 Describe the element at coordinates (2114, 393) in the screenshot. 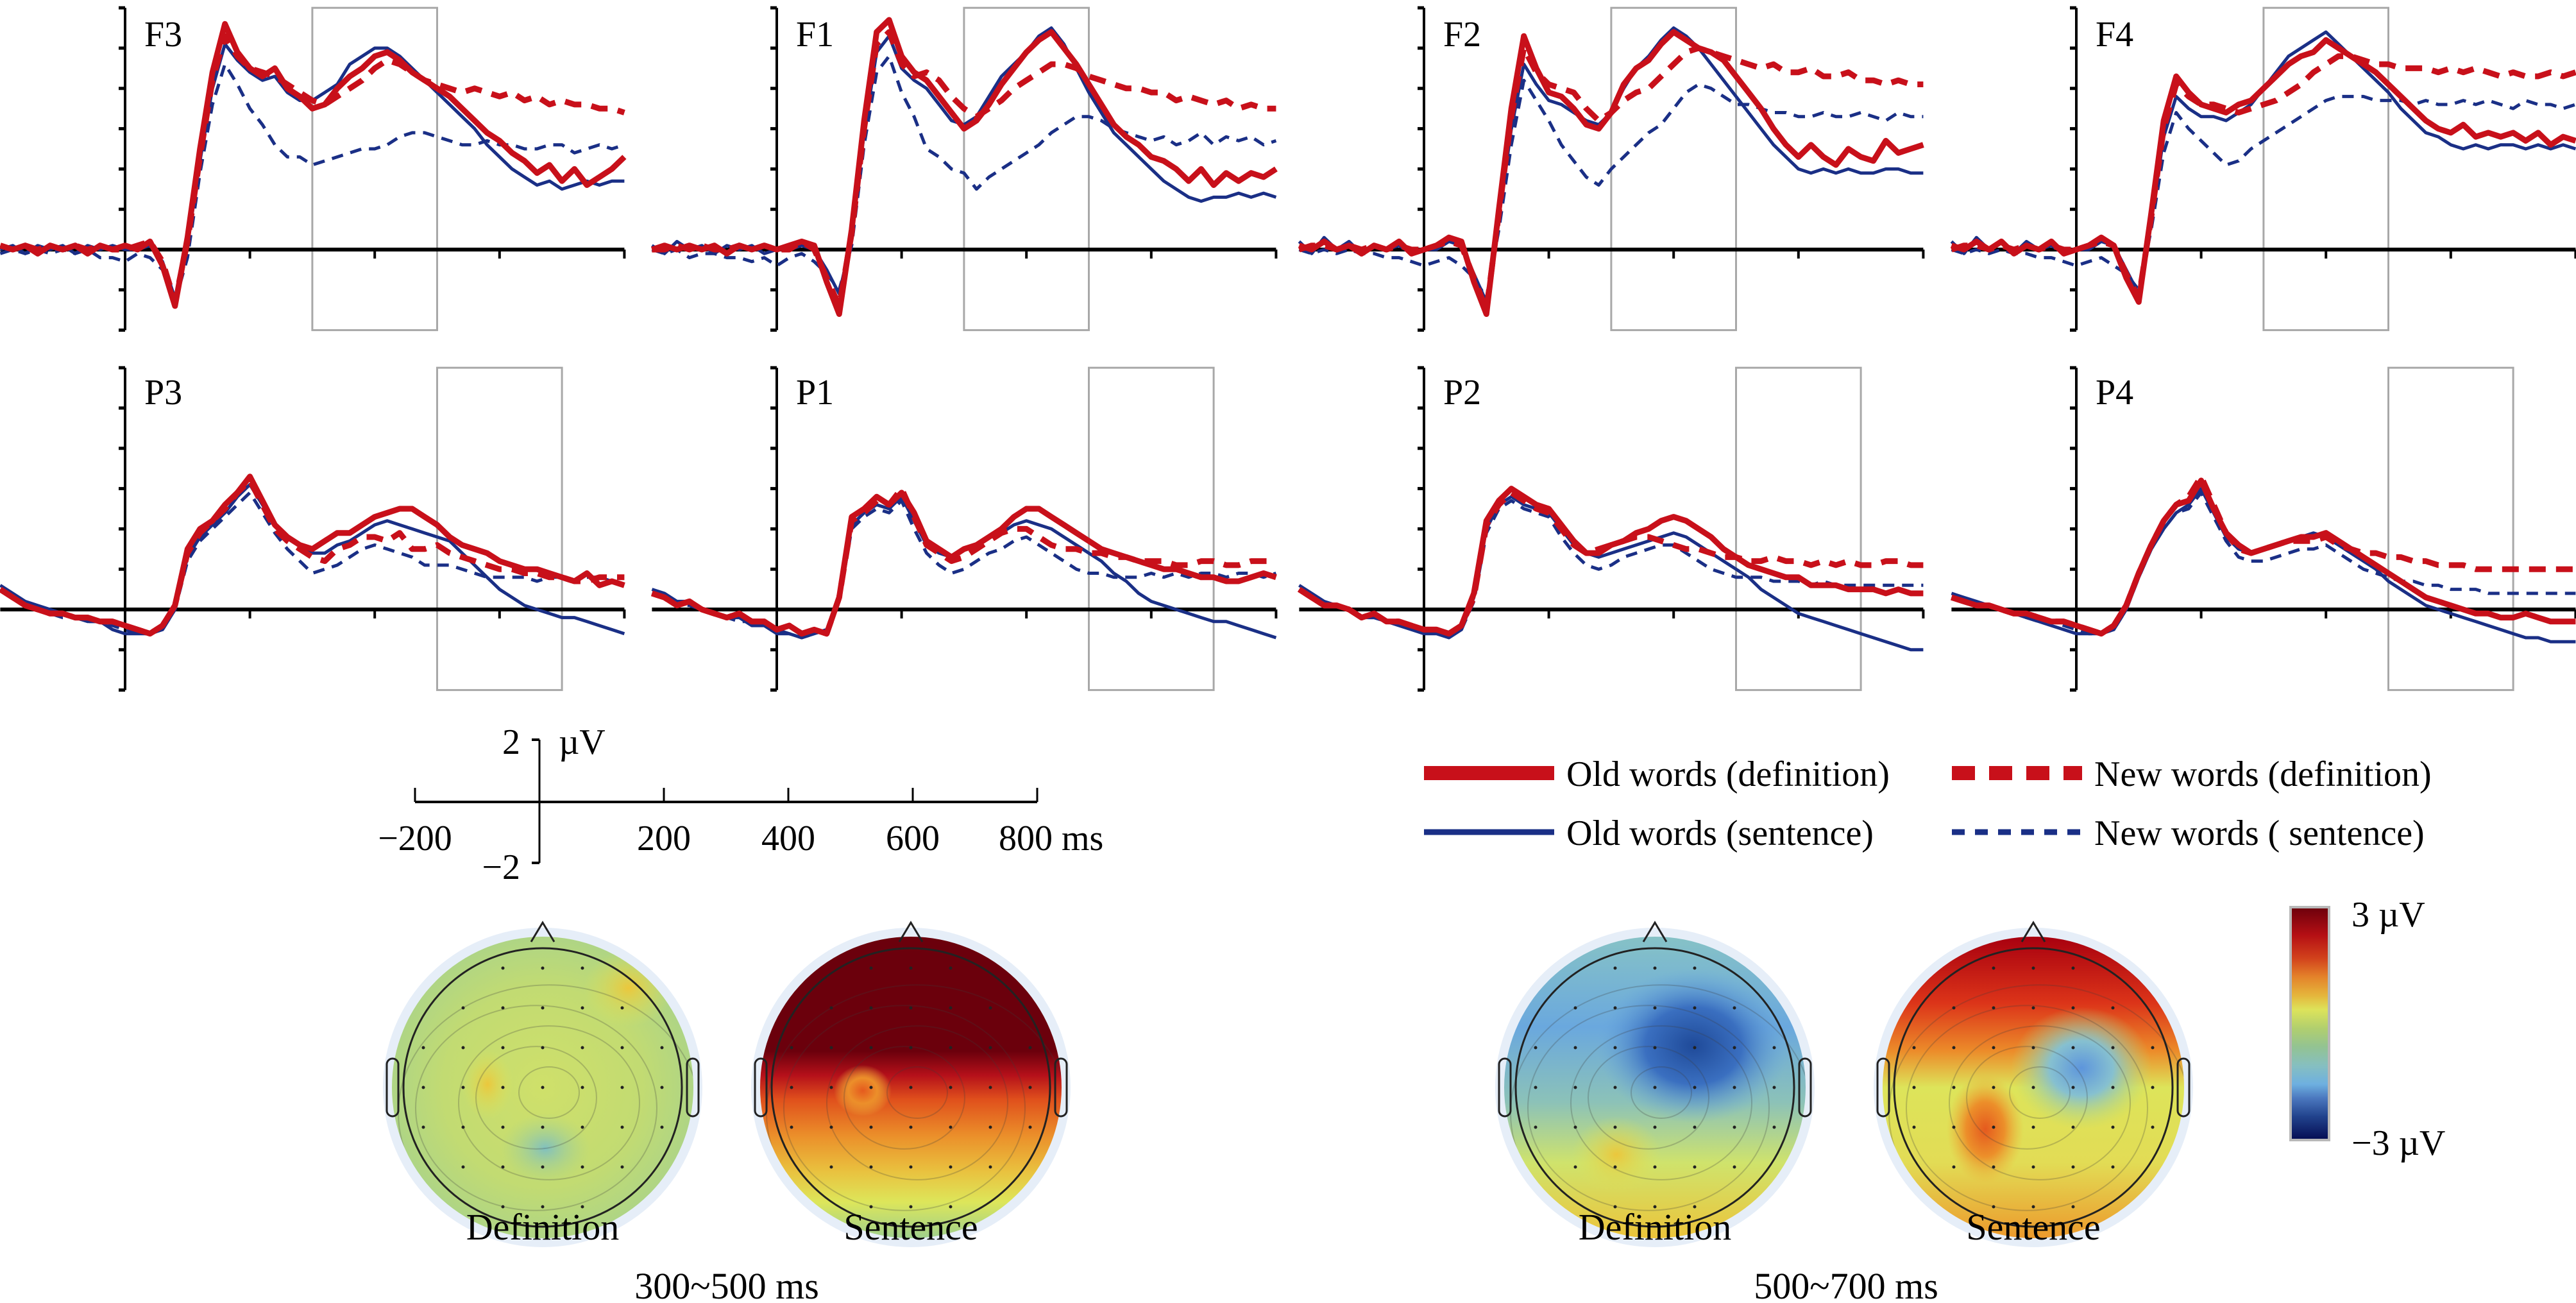

I see `electrode-label: P4` at that location.